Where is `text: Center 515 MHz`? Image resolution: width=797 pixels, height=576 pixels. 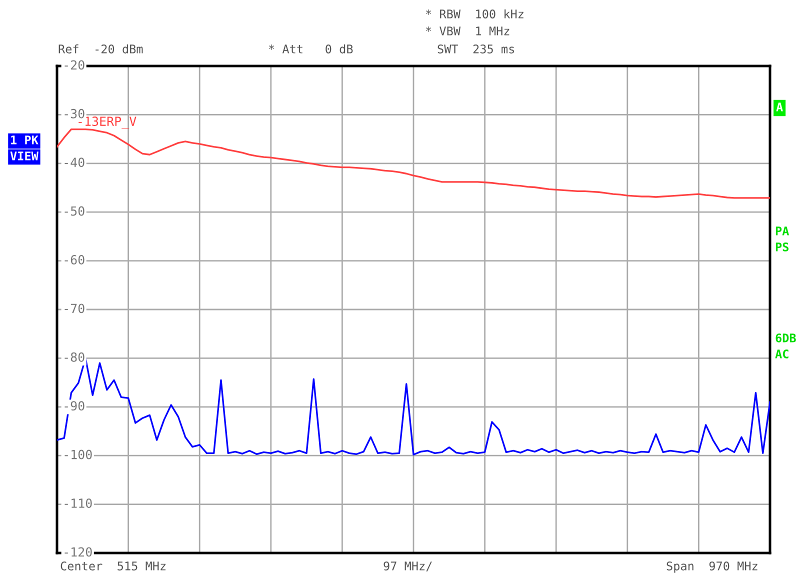
text: Center 515 MHz is located at coordinates (113, 566).